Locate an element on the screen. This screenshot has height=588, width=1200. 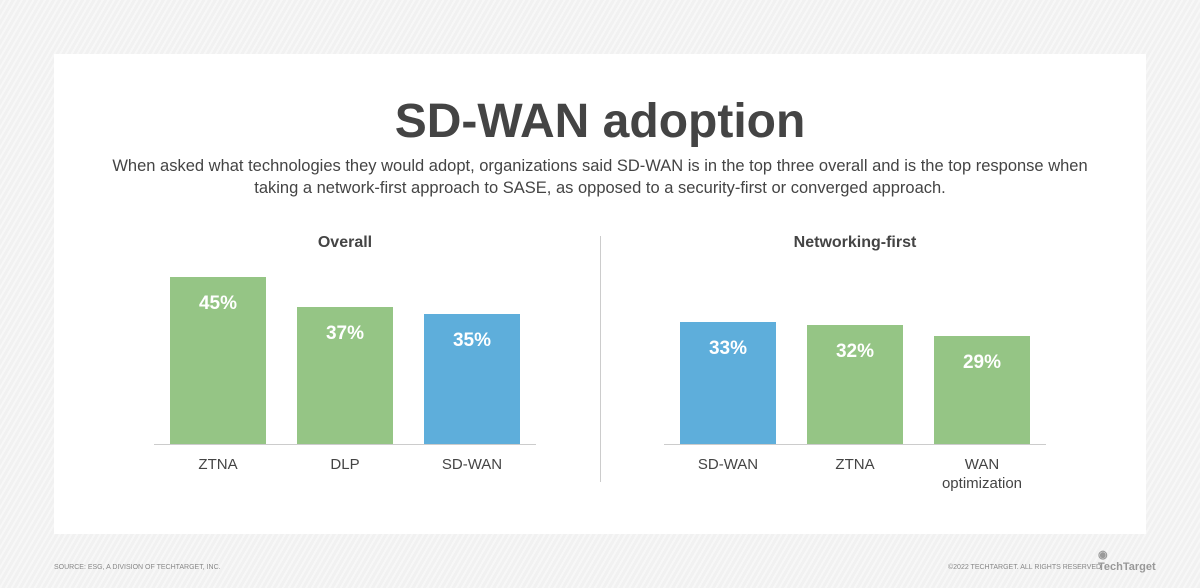
data-label: 45% is located at coordinates (218, 304).